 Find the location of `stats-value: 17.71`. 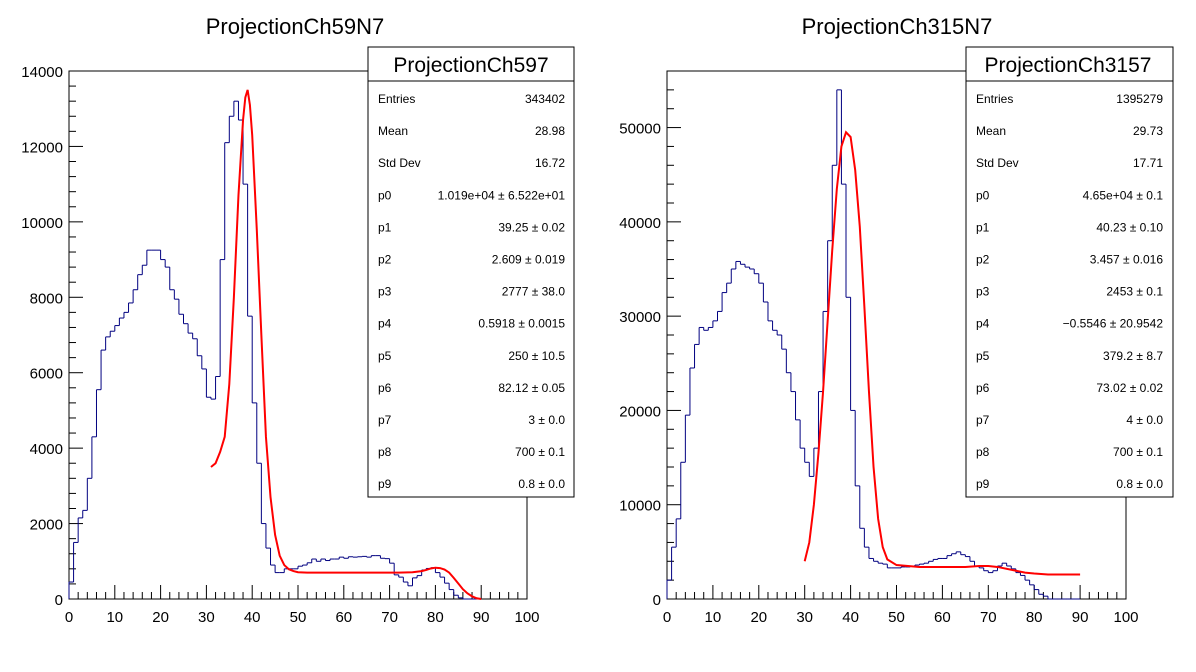

stats-value: 17.71 is located at coordinates (1148, 163).